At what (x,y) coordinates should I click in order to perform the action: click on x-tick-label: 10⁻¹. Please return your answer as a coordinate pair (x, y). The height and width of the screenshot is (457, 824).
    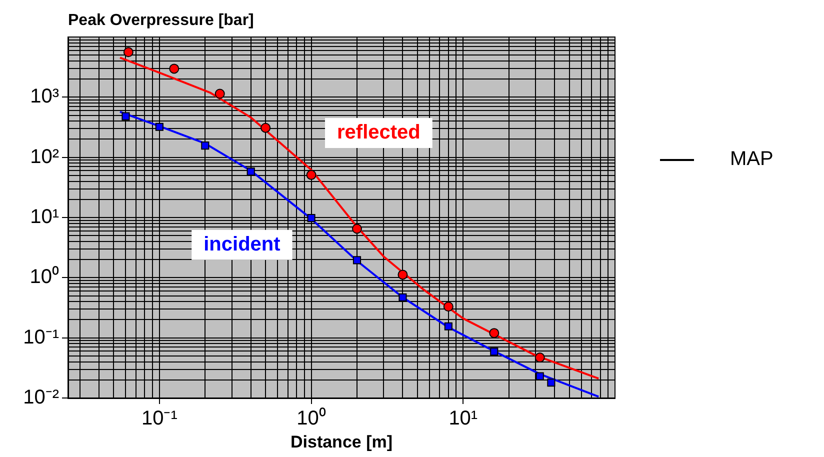
    Looking at the image, I should click on (159, 419).